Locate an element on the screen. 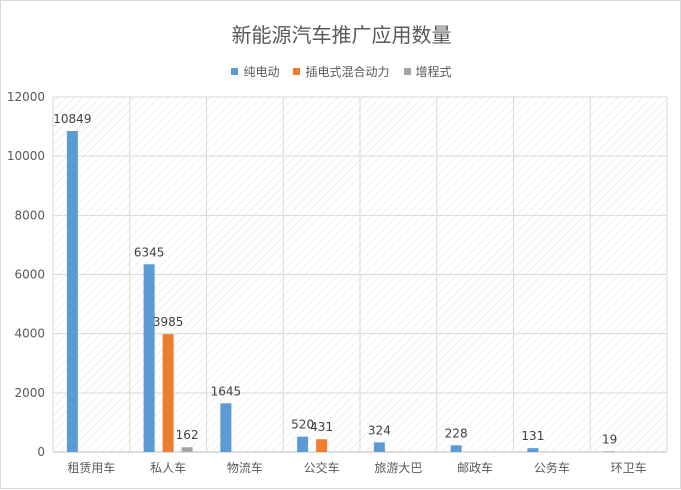 This screenshot has height=490, width=681. legend-label-phev: 插电式混合动力 is located at coordinates (347, 72).